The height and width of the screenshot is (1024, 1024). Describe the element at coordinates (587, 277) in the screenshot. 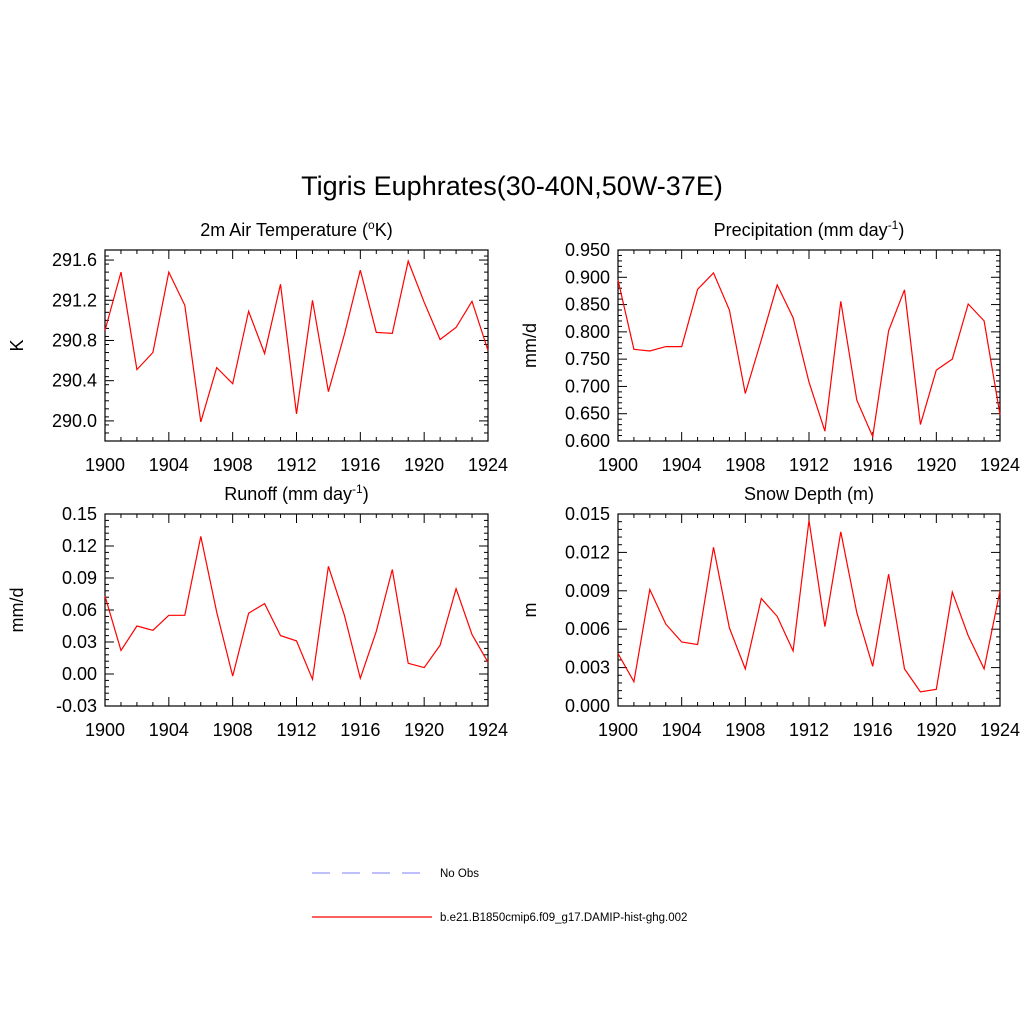

I see `y-tick-label: 0.900` at that location.